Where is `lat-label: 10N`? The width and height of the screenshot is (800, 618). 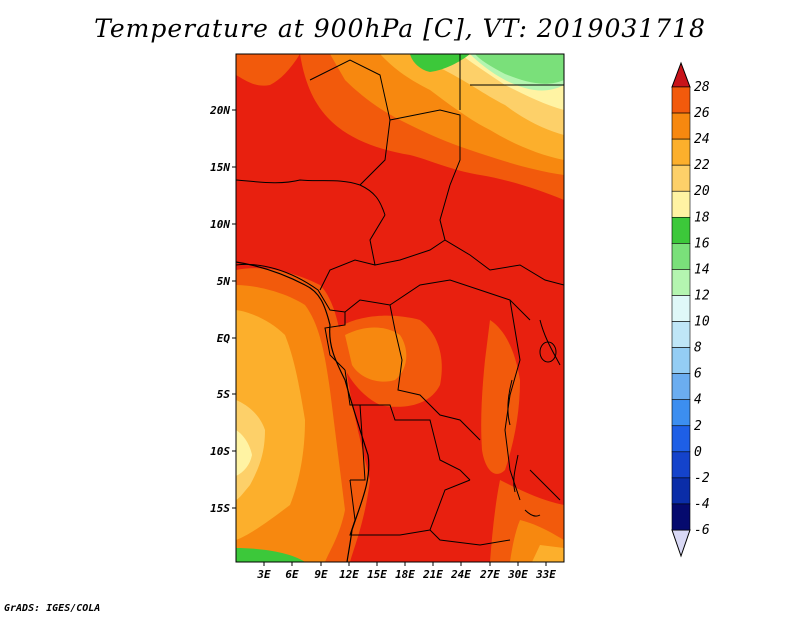
lat-label: 10N is located at coordinates (220, 224).